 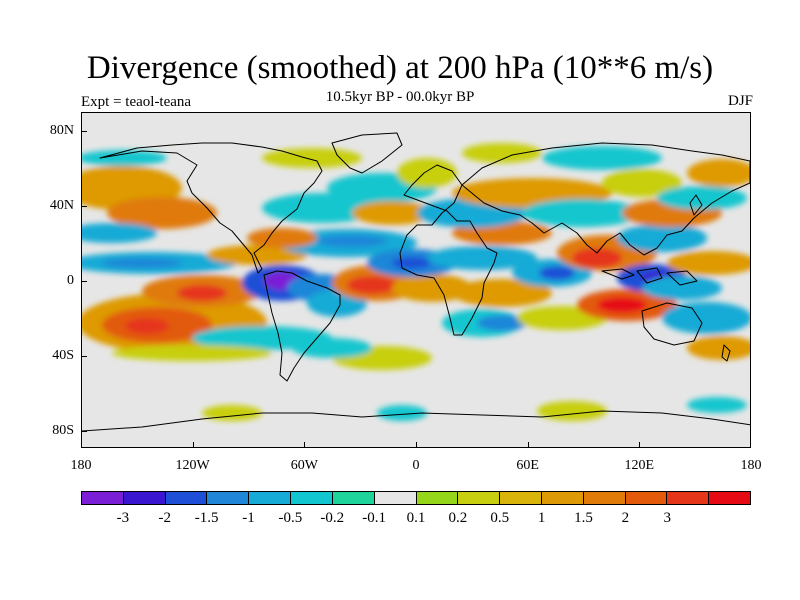 What do you see at coordinates (625, 518) in the screenshot?
I see `colorbar-label: 2` at bounding box center [625, 518].